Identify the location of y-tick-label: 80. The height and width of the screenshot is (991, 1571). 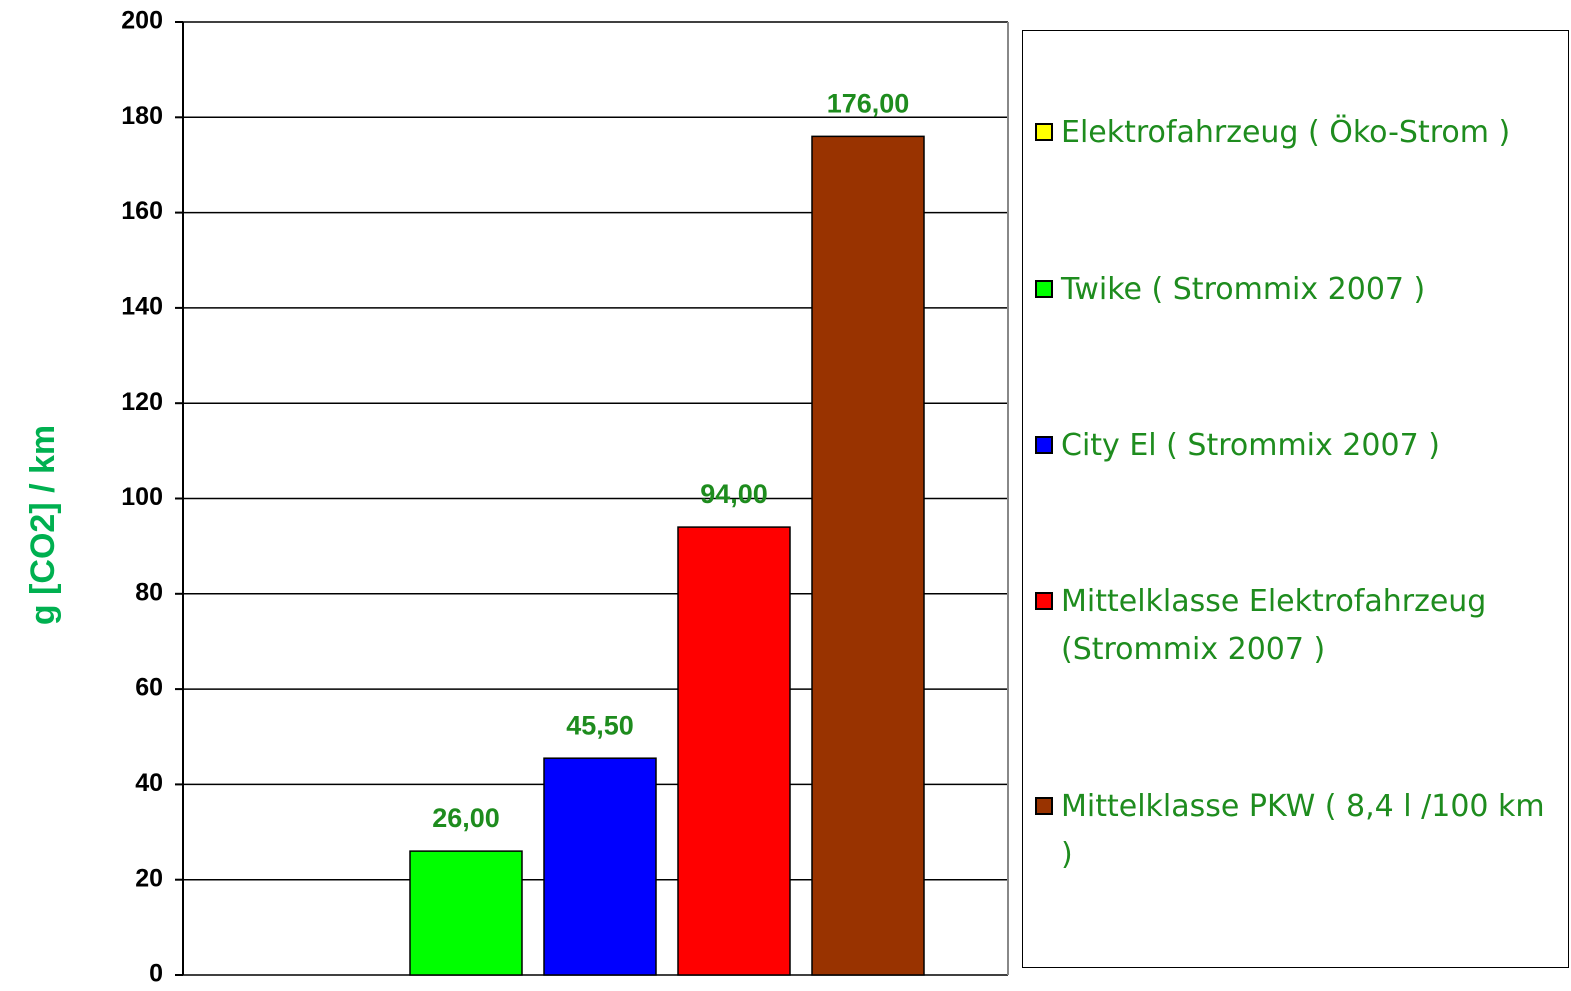
(149, 592).